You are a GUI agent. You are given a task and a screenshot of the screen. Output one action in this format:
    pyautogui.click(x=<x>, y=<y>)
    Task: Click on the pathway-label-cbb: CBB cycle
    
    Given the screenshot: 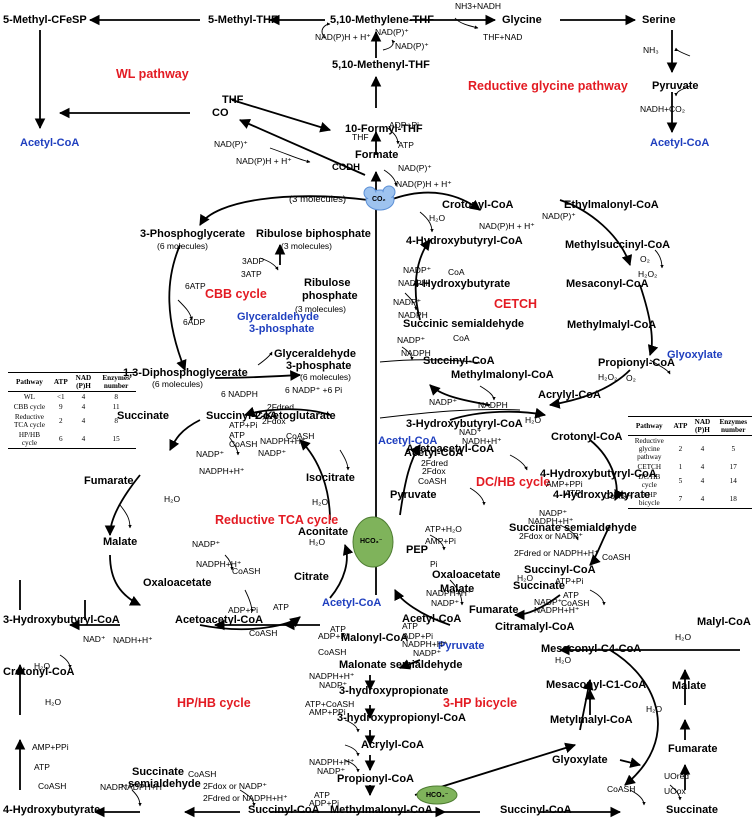 What is the action you would take?
    pyautogui.click(x=236, y=294)
    